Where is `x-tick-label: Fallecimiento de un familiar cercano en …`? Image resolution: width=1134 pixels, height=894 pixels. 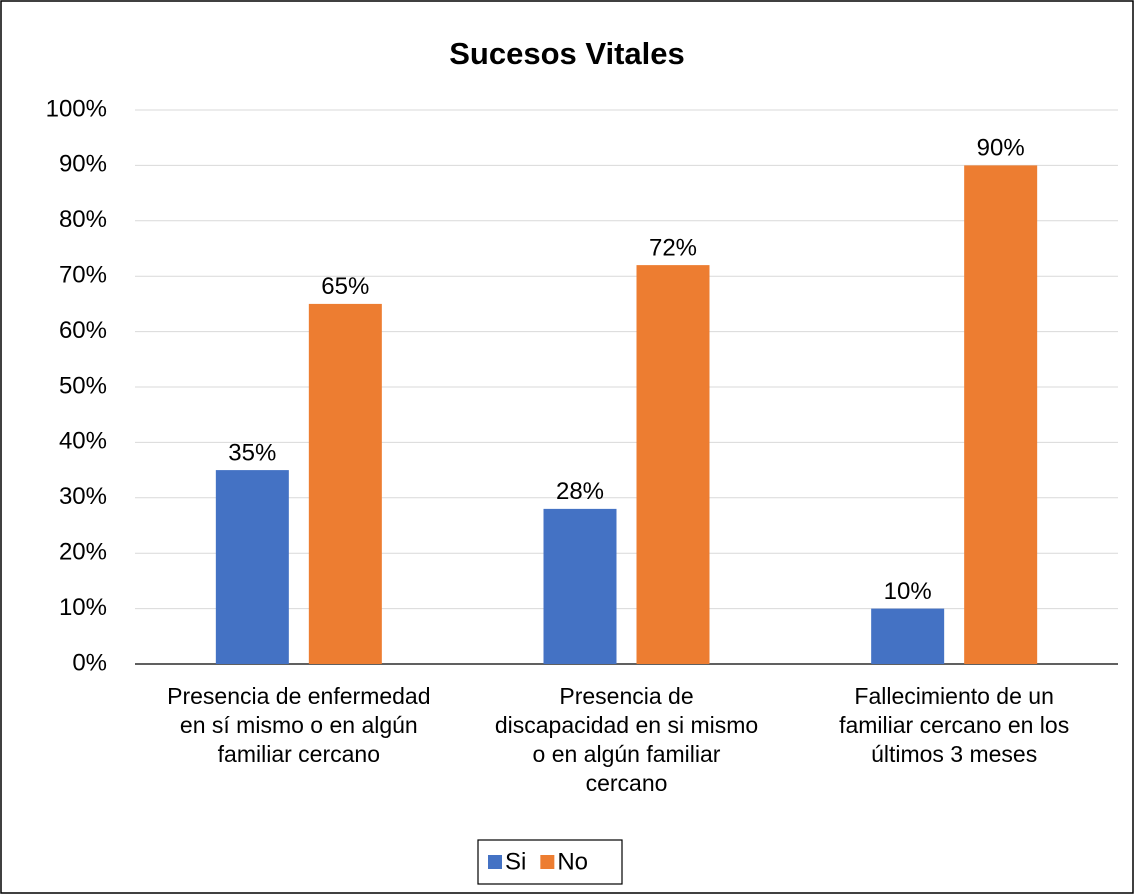 x-tick-label: Fallecimiento de un familiar cercano en … is located at coordinates (954, 725).